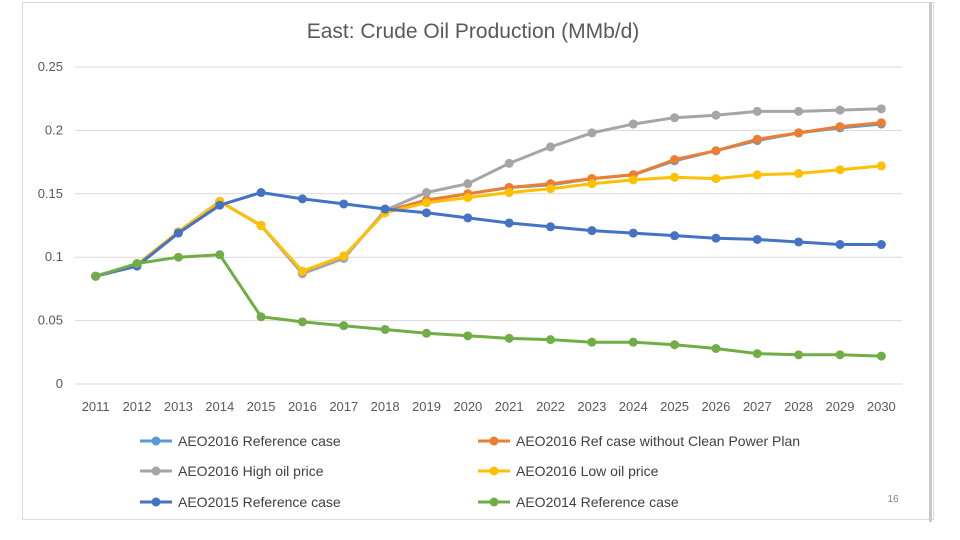 Image resolution: width=960 pixels, height=540 pixels. I want to click on y-tick-label: 0.25, so click(50, 66).